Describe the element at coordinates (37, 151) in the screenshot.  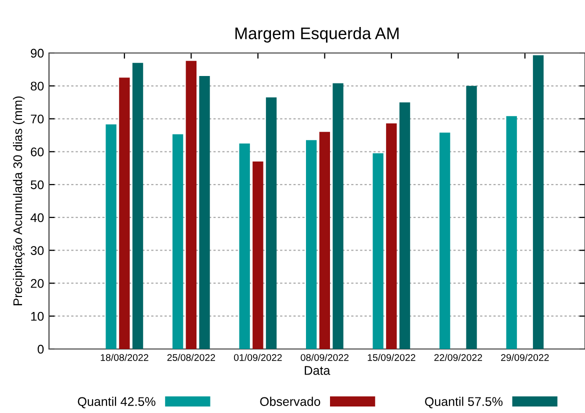
I see `y-tick-label: 60` at that location.